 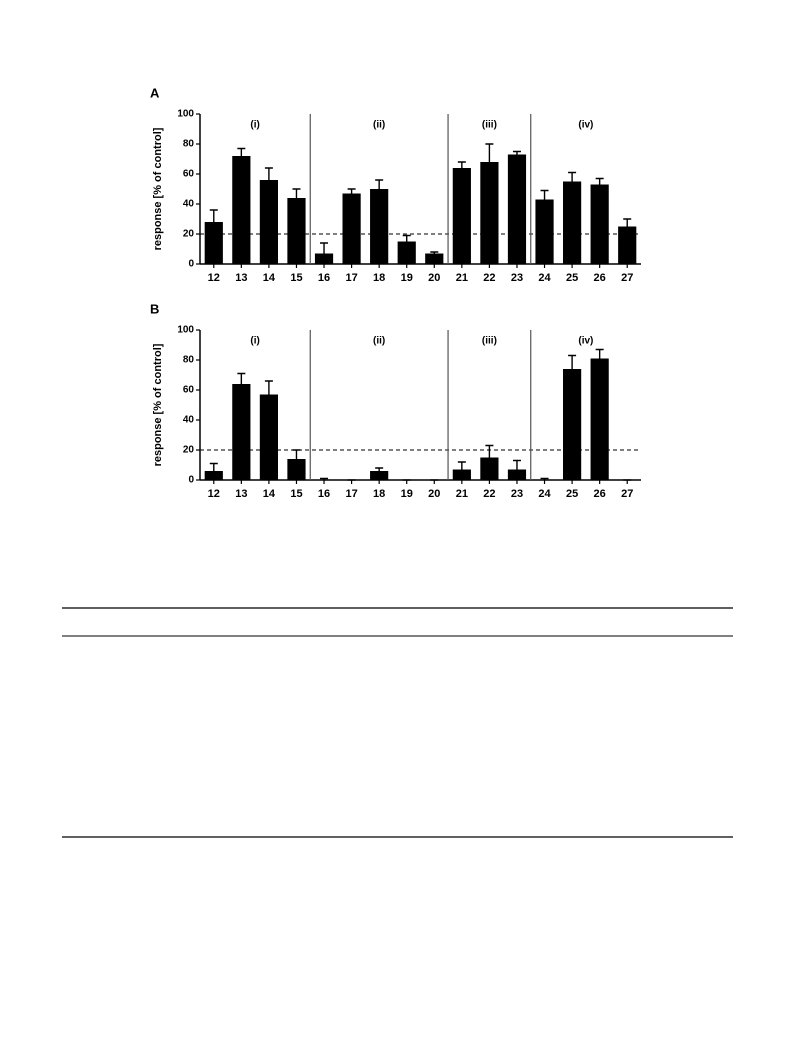 I want to click on x-tick-label: 15, so click(x=296, y=494).